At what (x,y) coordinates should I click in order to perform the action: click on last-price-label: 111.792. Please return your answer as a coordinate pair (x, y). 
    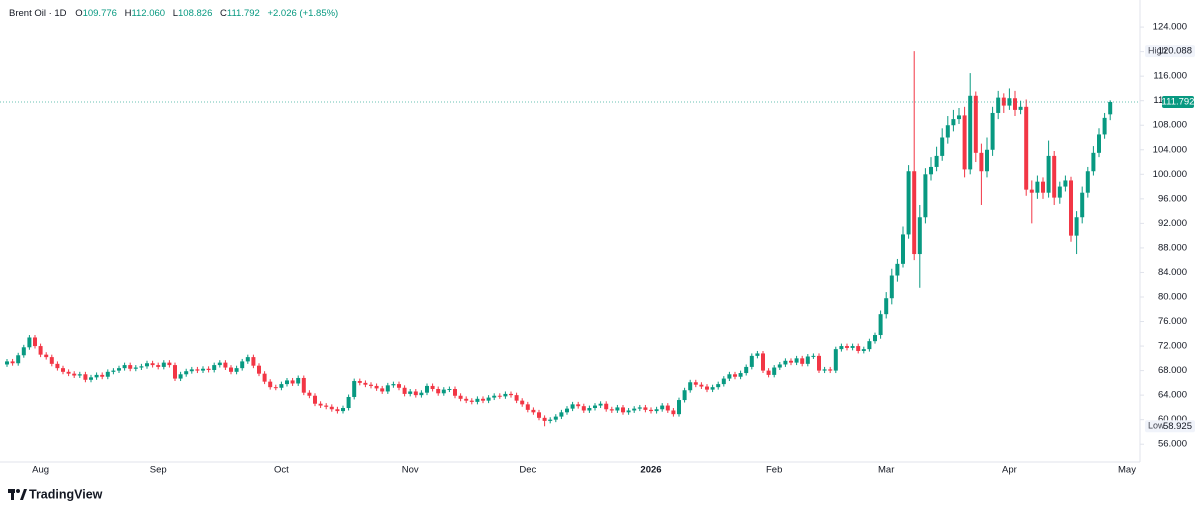
    Looking at the image, I should click on (1178, 101).